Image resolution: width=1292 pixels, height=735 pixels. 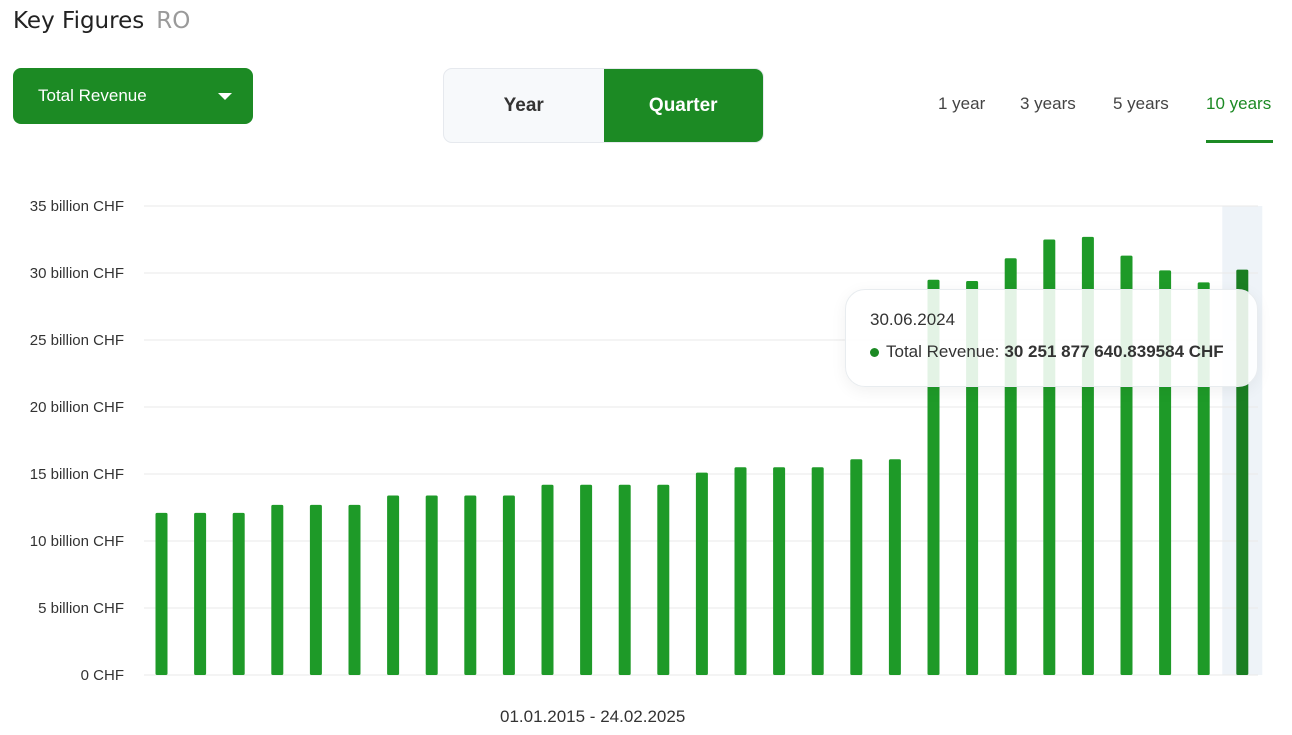 I want to click on y-tick-label: 10 billion CHF, so click(x=77, y=541).